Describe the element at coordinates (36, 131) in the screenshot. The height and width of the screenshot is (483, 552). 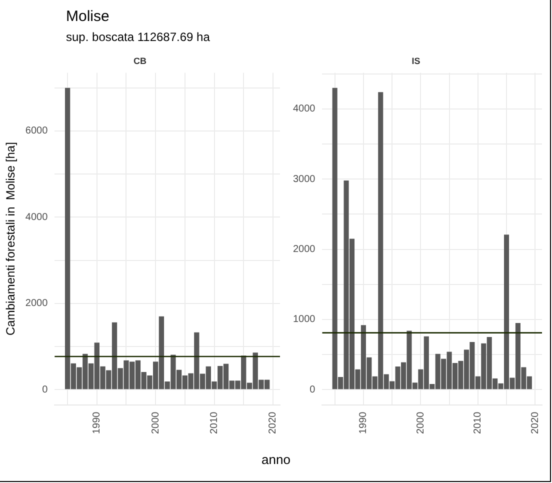
I see `y-tick-label: 6000` at that location.